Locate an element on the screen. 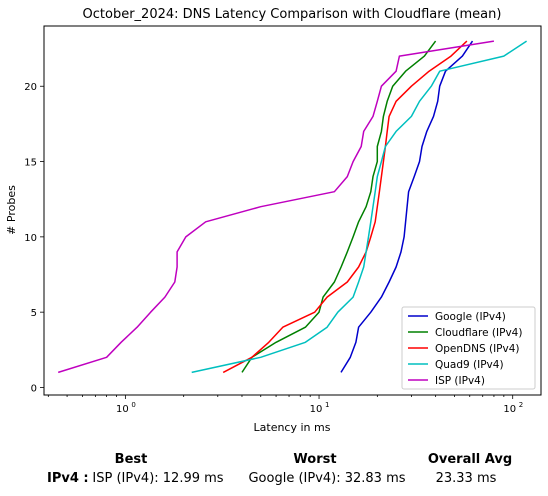  y-axis-label: # Probes is located at coordinates (11, 210).